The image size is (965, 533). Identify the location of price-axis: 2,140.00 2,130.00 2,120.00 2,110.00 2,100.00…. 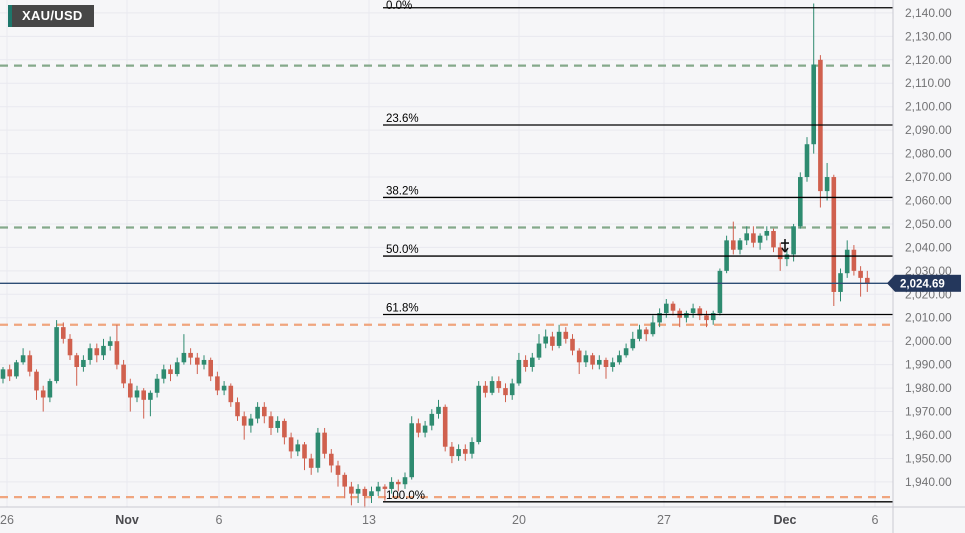
(928, 247).